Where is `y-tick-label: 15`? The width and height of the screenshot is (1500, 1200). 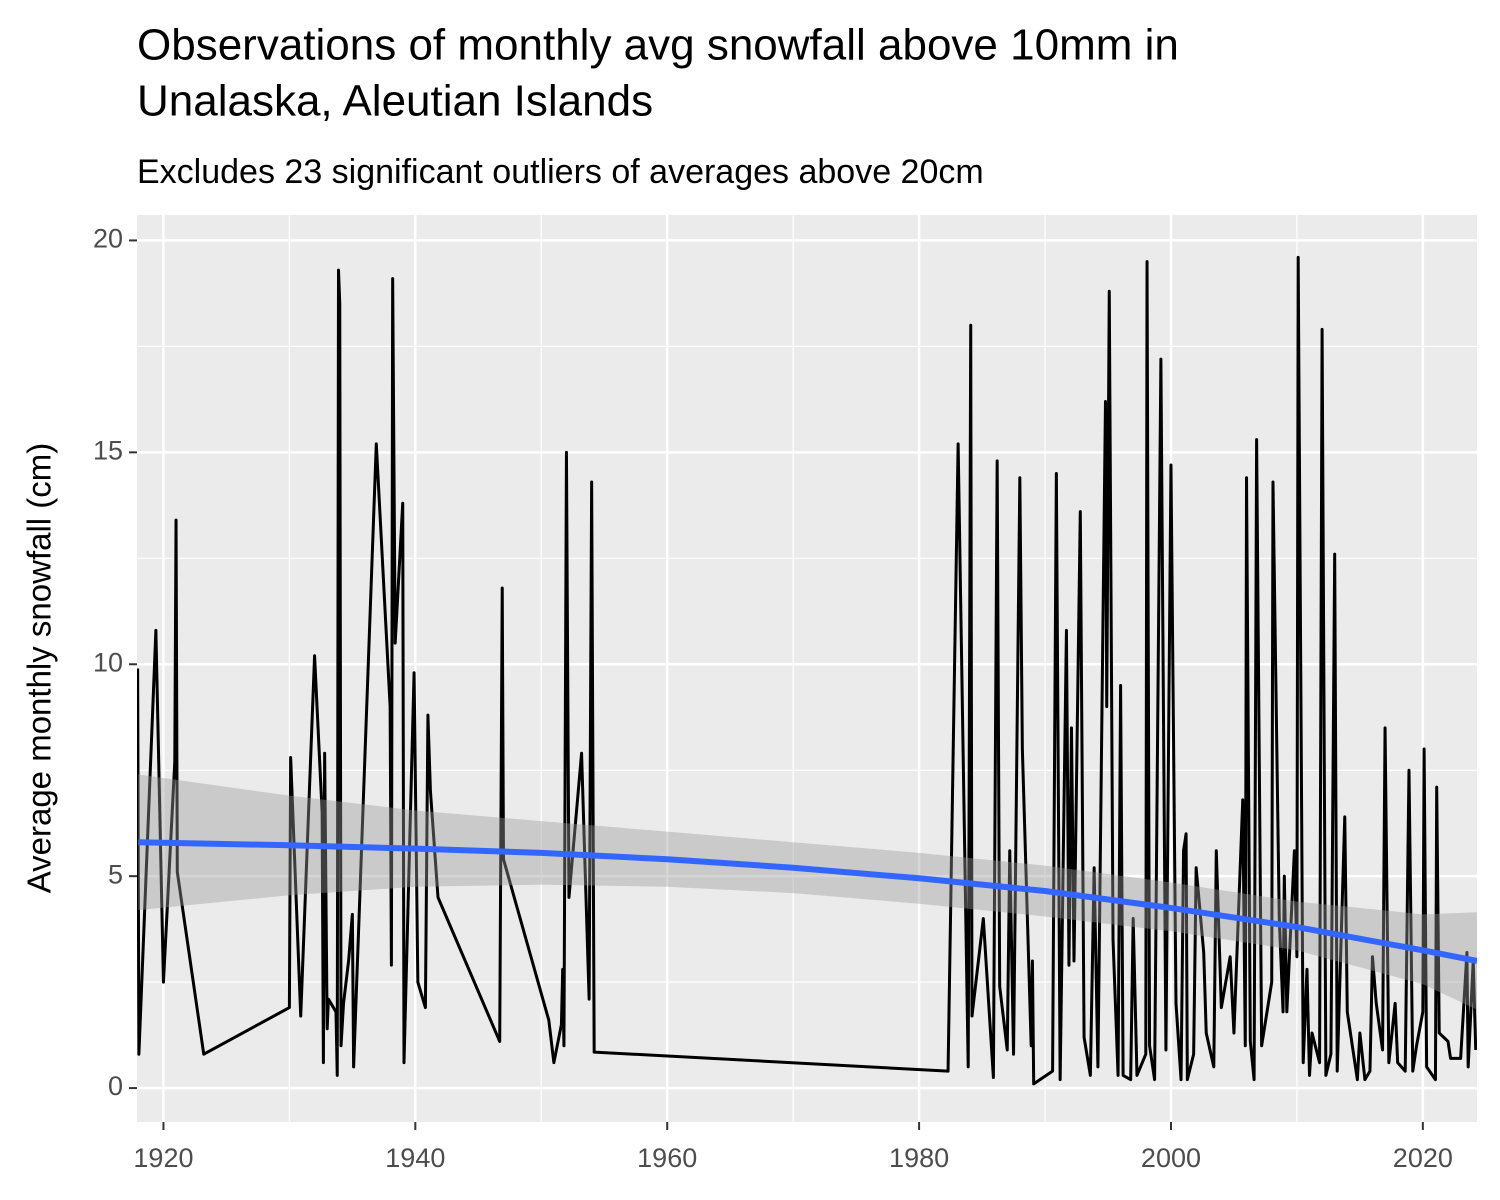 y-tick-label: 15 is located at coordinates (108, 450).